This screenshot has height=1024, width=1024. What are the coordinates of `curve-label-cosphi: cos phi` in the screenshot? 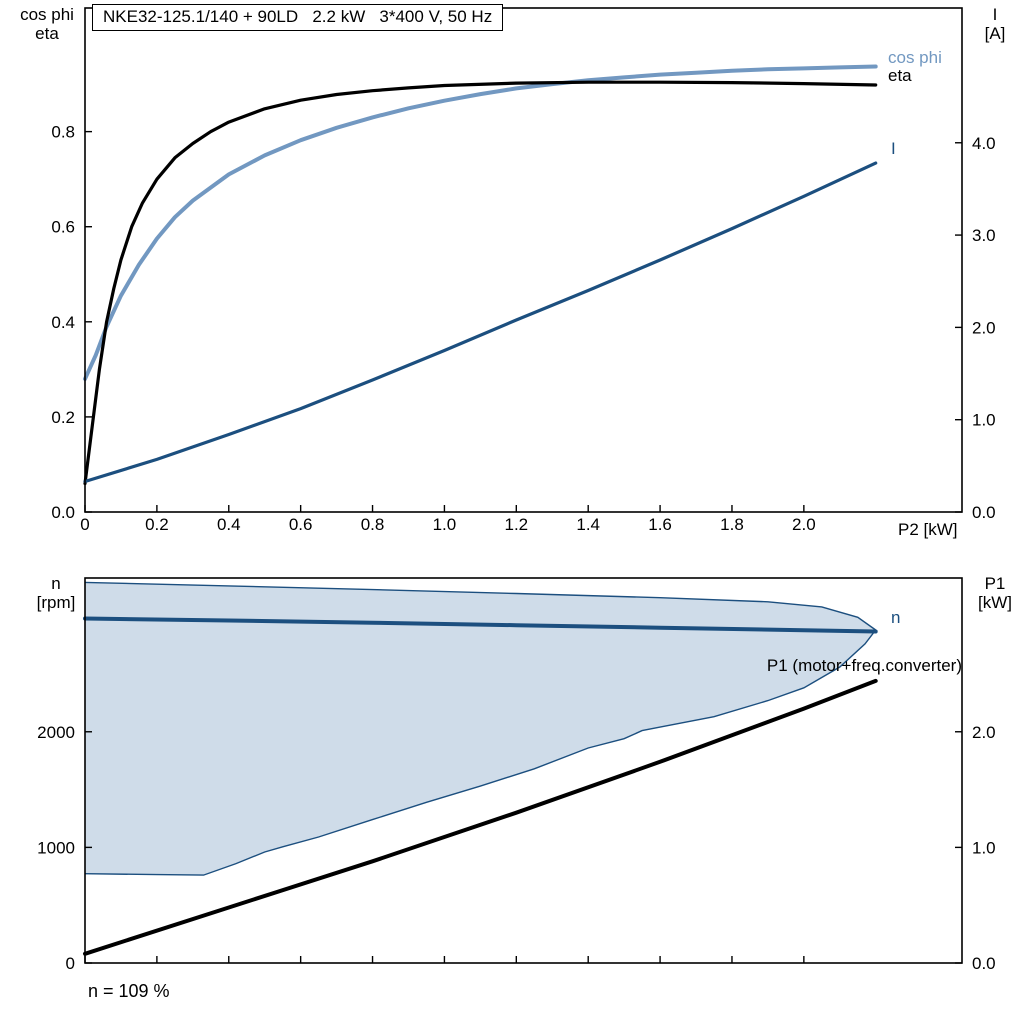 It's located at (915, 57).